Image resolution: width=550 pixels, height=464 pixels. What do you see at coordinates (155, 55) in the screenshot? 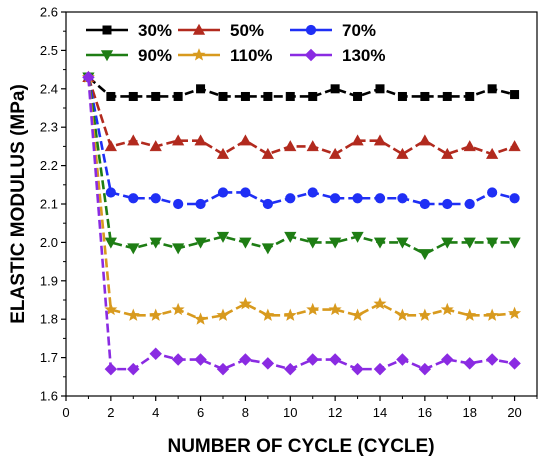
I see `legend-label: 90%` at bounding box center [155, 55].